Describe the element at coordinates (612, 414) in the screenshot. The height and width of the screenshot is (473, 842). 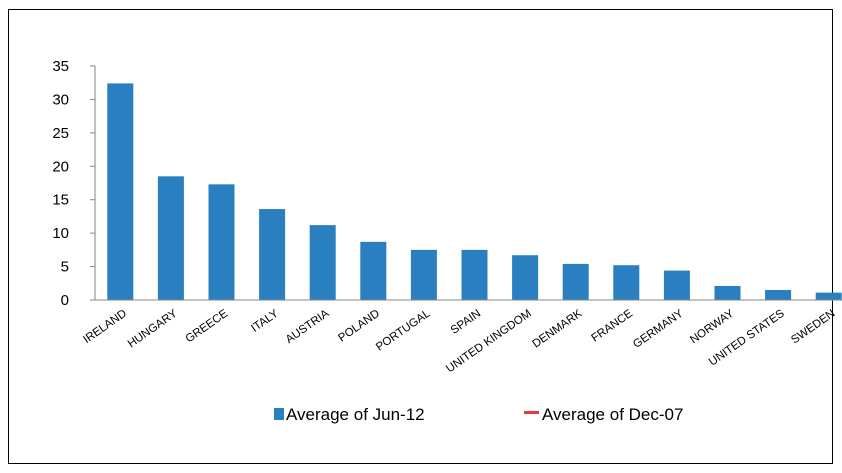
I see `legend-label-dec-07: Average of Dec-07` at that location.